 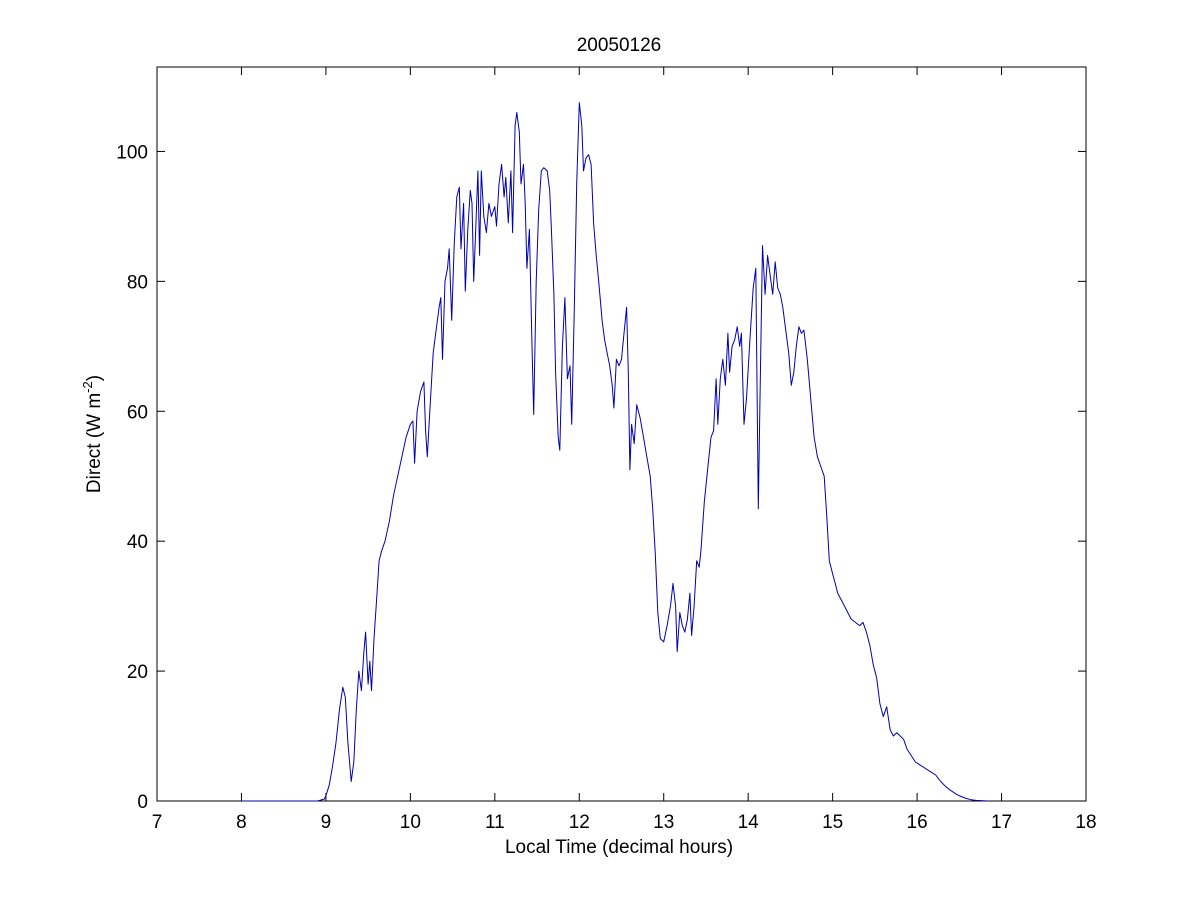 I want to click on x-tick-label: 12, so click(x=579, y=822).